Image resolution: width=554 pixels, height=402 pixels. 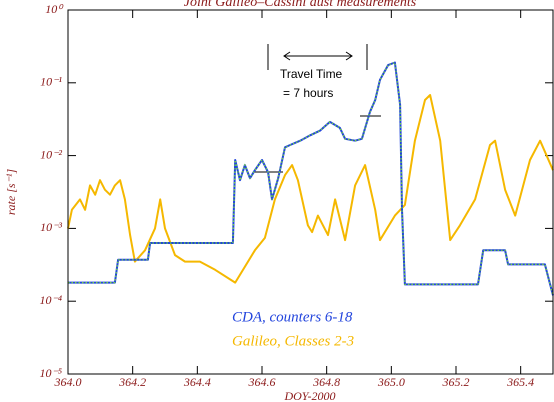 I want to click on y-tick-label: 10⁻³, so click(x=51, y=227).